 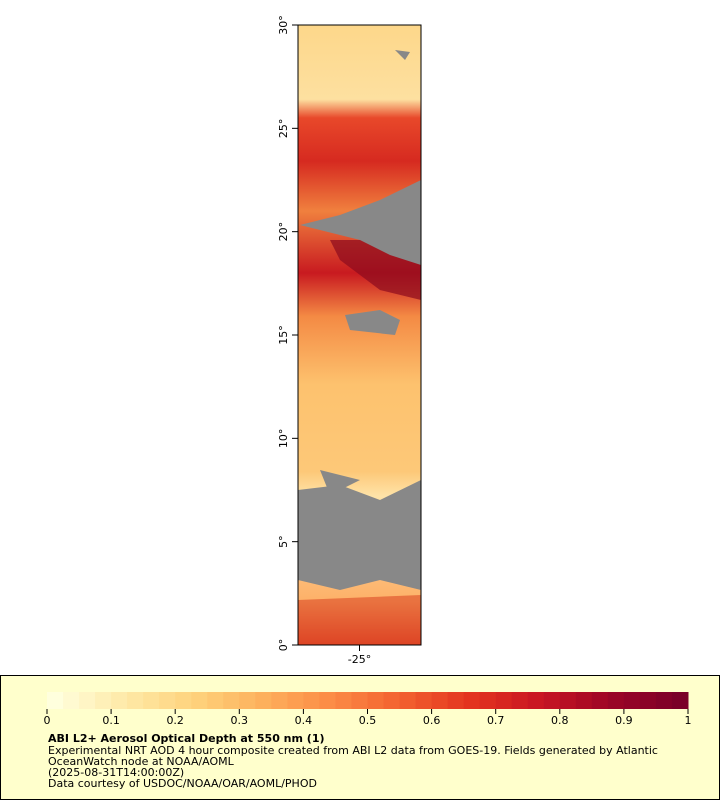 I want to click on lat-tick-label: 10°, so click(x=283, y=439).